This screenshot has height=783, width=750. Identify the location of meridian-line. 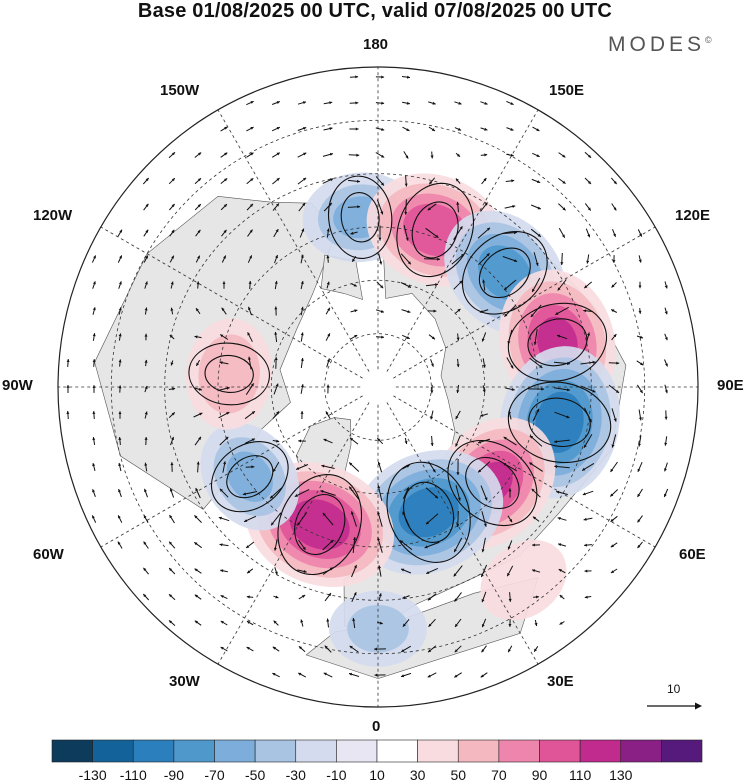
(462, 240).